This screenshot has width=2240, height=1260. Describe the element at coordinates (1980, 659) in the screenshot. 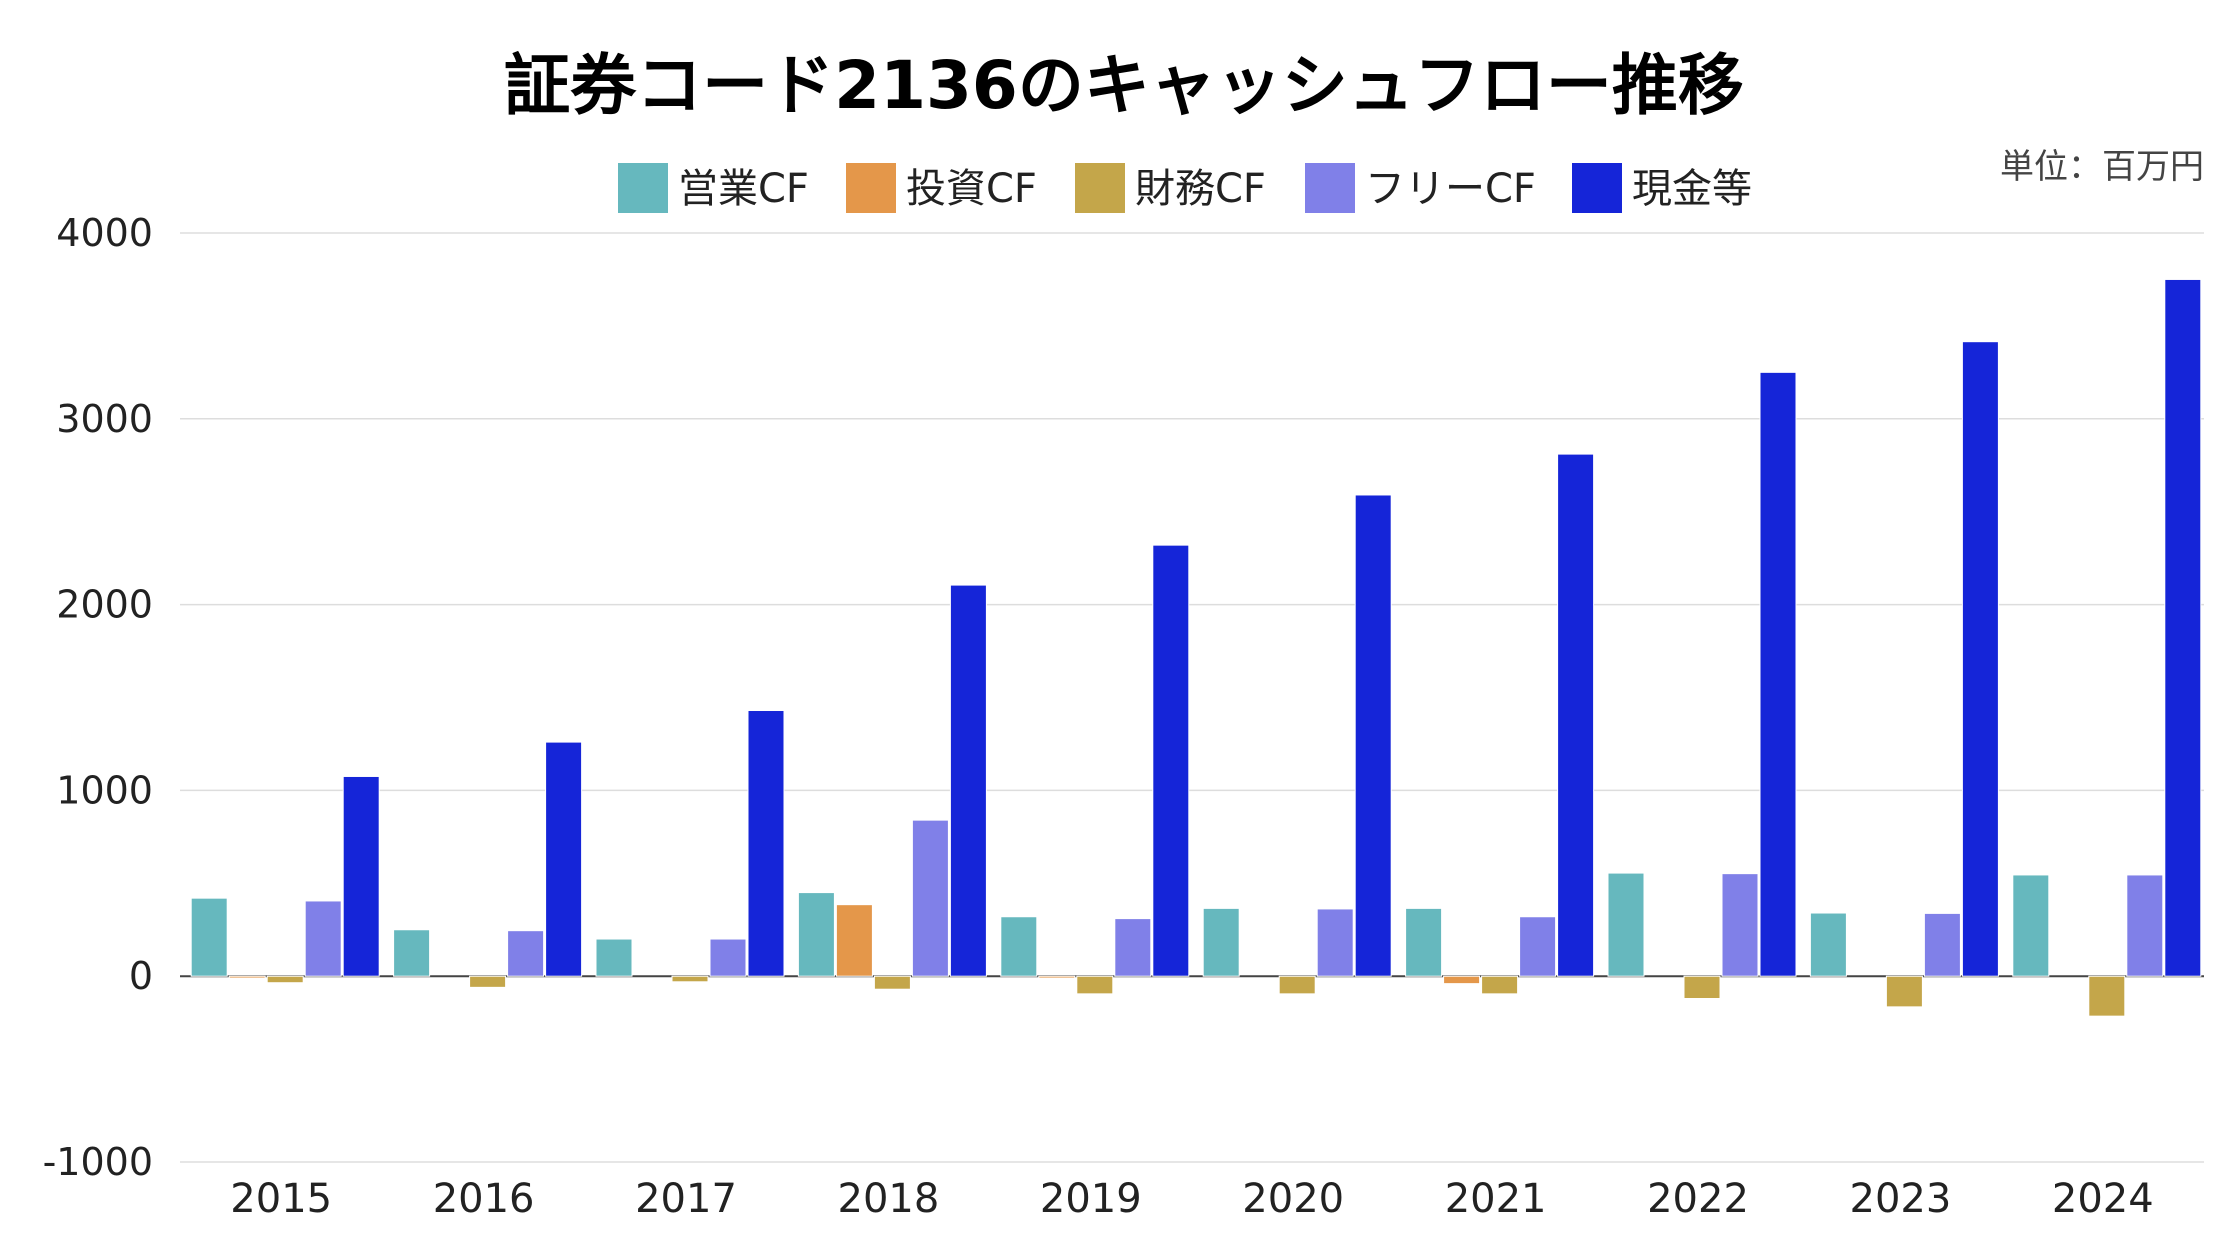

I see `bar-2023-現金等` at that location.